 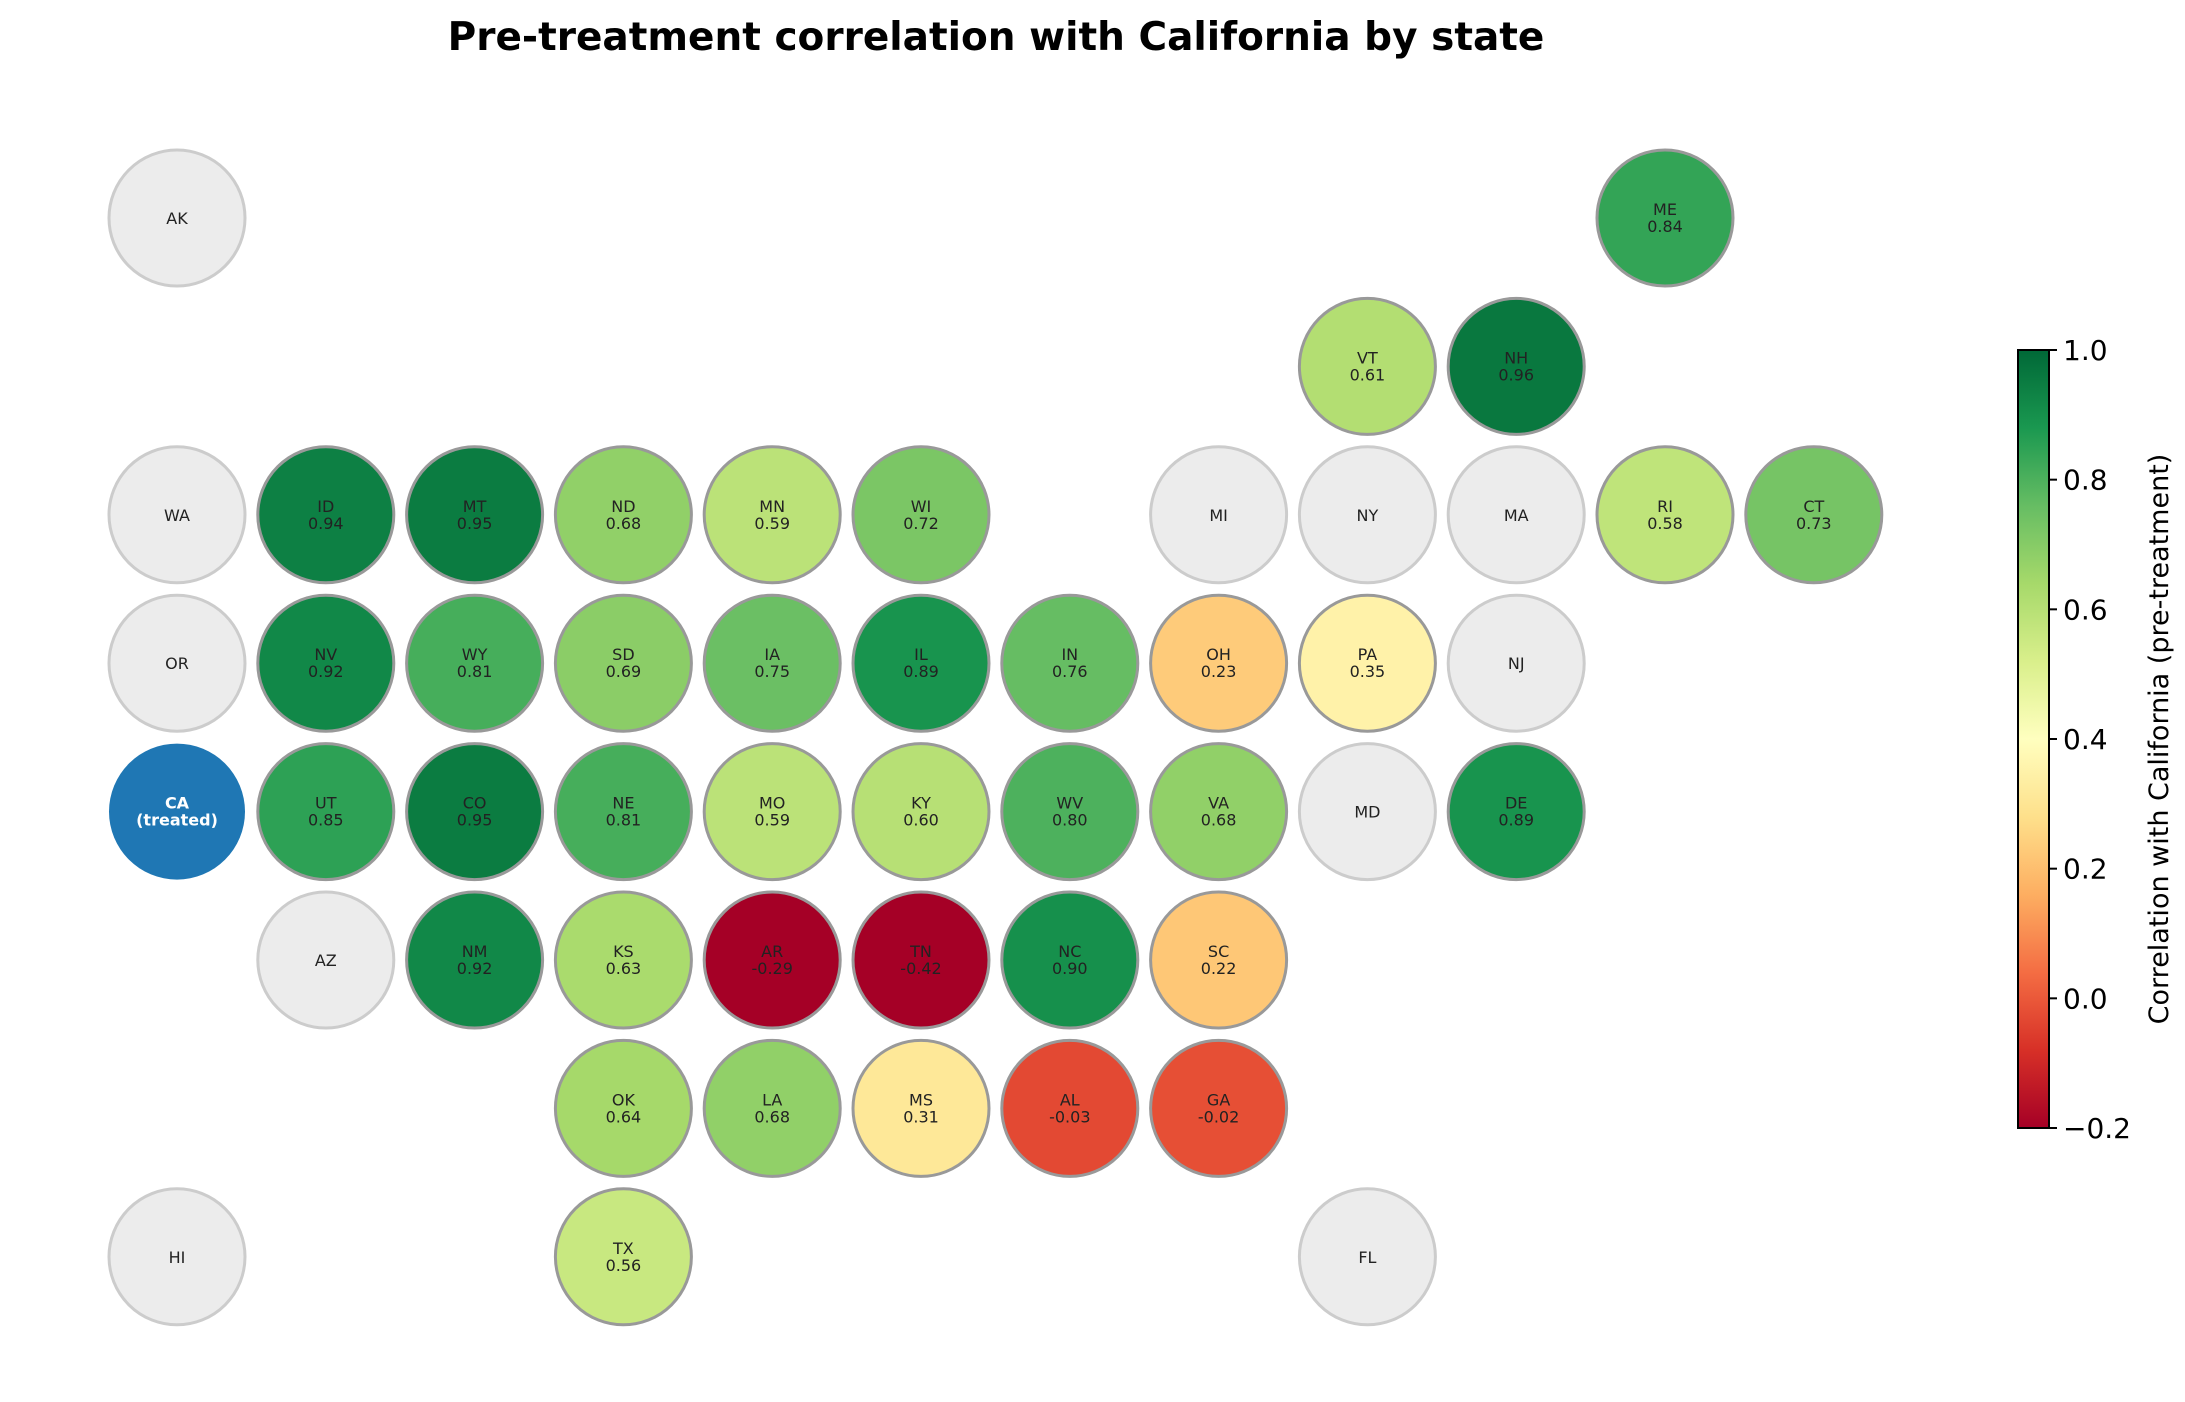 What do you see at coordinates (921, 654) in the screenshot?
I see `state-abbr: IL` at bounding box center [921, 654].